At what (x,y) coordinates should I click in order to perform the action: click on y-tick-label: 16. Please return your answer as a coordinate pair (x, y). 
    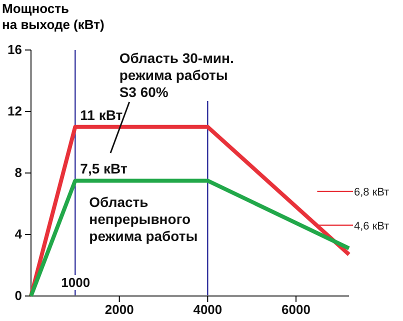
    Looking at the image, I should click on (15, 50).